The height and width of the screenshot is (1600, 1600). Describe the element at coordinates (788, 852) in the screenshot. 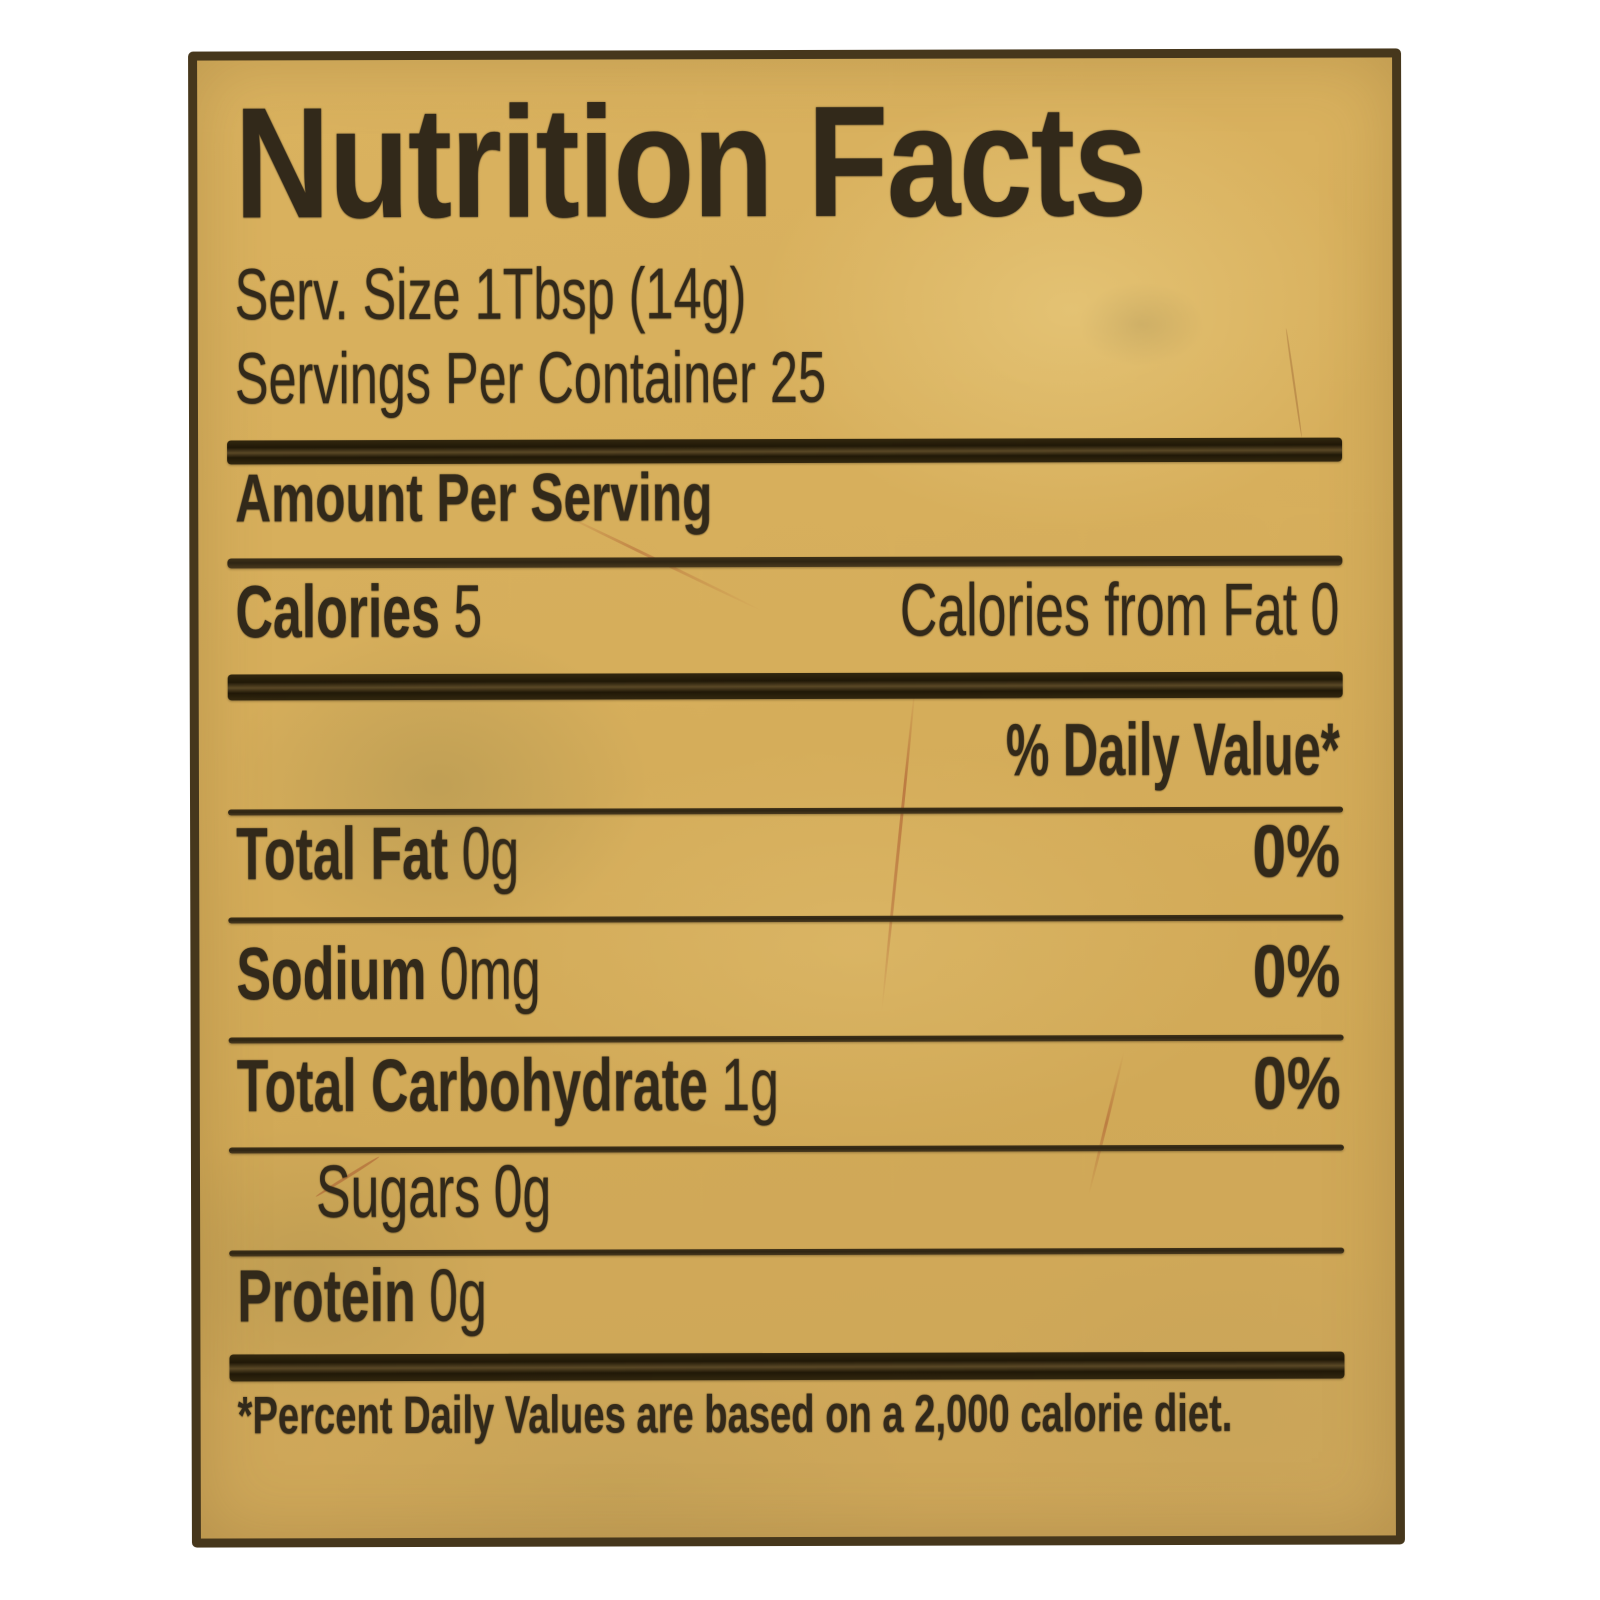

I see `nutrient-row-total-fat: Total Fat 0g 0%` at that location.